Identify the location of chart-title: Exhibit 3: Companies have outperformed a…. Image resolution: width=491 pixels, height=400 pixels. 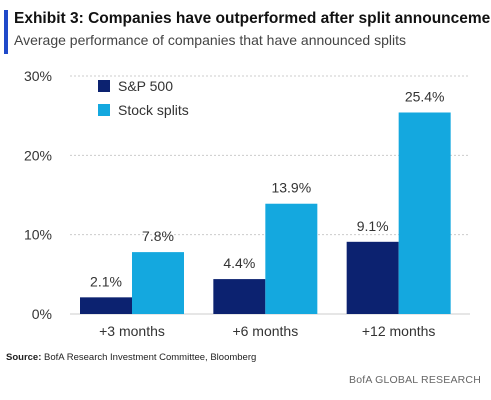
(252, 18).